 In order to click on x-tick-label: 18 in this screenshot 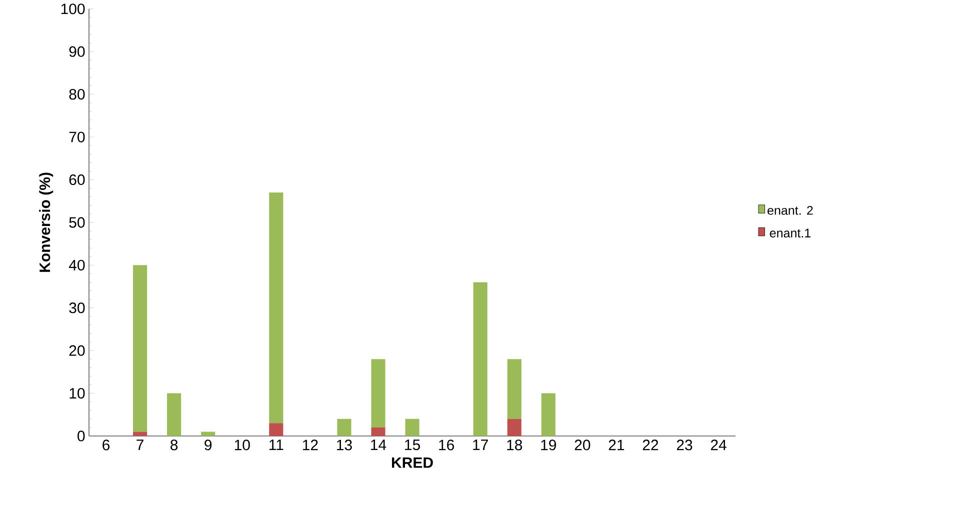, I will do `click(514, 445)`.